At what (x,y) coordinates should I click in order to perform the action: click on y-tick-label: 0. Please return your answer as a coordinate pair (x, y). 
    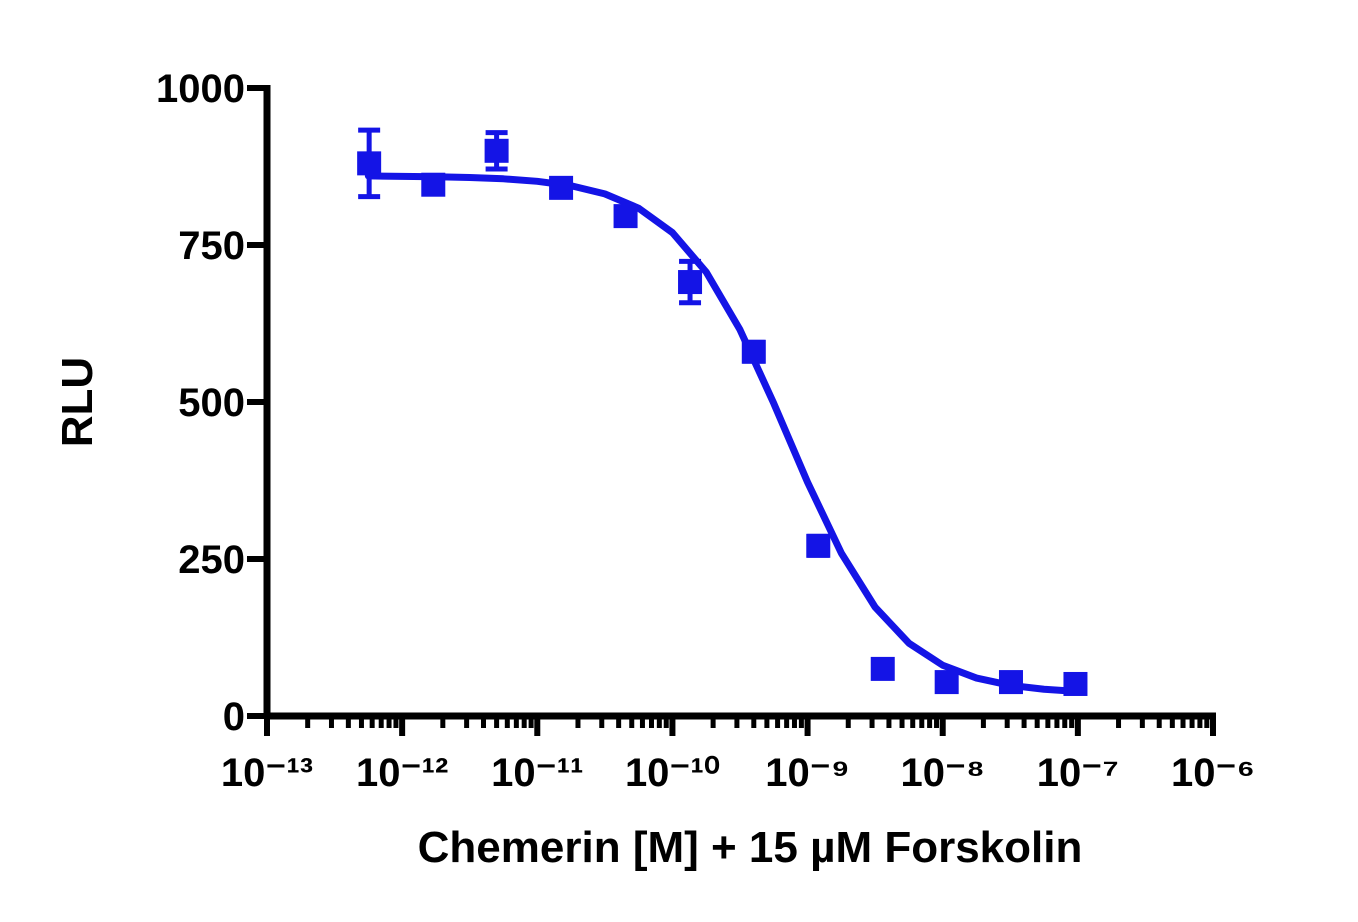
    Looking at the image, I should click on (234, 717).